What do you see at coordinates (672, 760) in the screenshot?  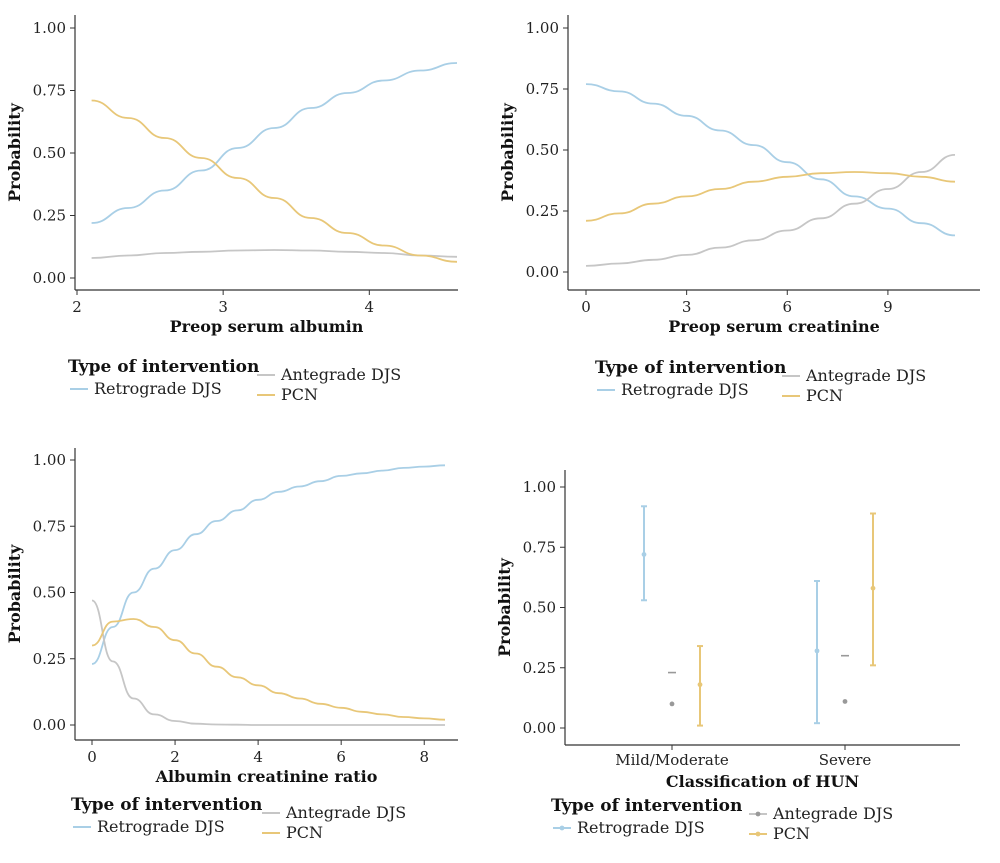 I see `x-tick-label: Mild/Moderate` at bounding box center [672, 760].